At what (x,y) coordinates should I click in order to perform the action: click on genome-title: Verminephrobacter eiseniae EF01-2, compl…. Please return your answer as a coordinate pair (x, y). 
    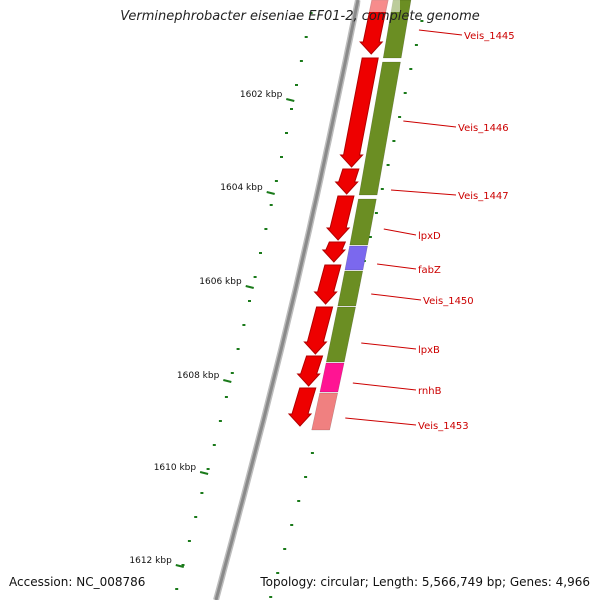
    Looking at the image, I should click on (300, 16).